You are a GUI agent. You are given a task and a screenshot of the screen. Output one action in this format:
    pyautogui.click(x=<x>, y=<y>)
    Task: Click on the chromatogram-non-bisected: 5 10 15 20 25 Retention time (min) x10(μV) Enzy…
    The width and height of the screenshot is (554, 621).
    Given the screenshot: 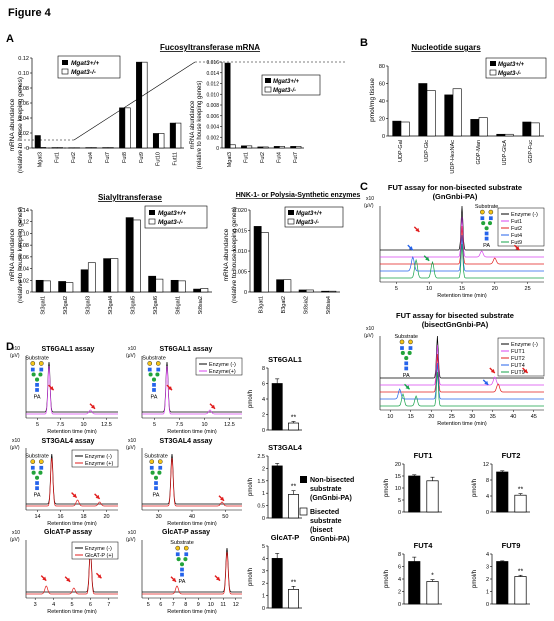 What is the action you would take?
    pyautogui.click(x=454, y=247)
    